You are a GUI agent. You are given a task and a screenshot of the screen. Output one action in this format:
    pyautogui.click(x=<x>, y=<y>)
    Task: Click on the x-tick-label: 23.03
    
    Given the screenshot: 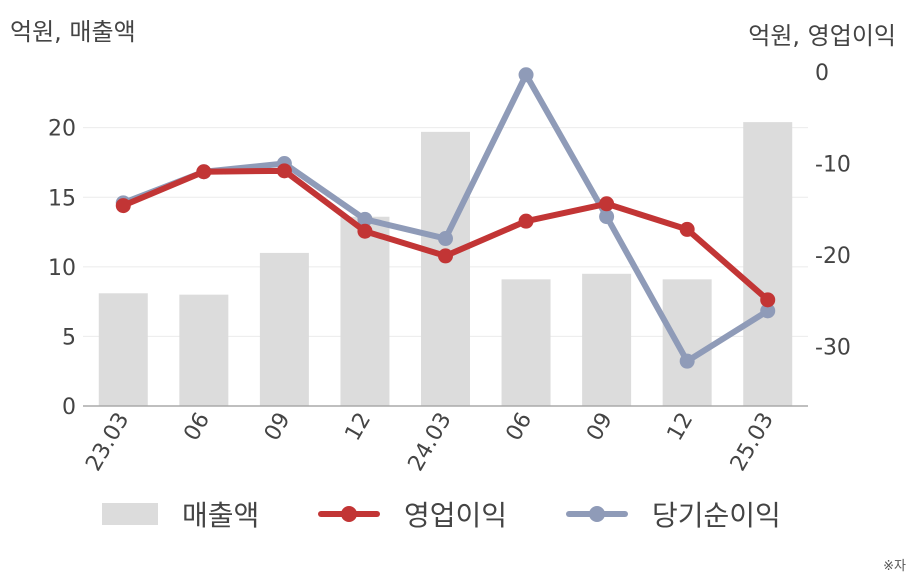 What is the action you would take?
    pyautogui.click(x=107, y=442)
    